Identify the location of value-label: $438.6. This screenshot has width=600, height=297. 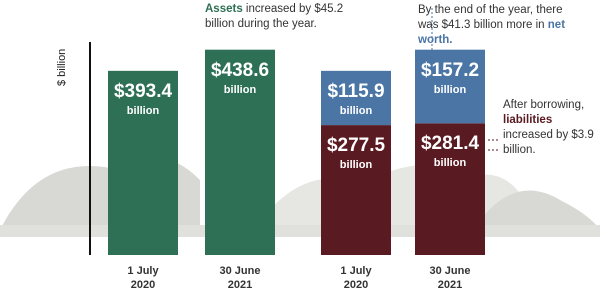
(240, 70).